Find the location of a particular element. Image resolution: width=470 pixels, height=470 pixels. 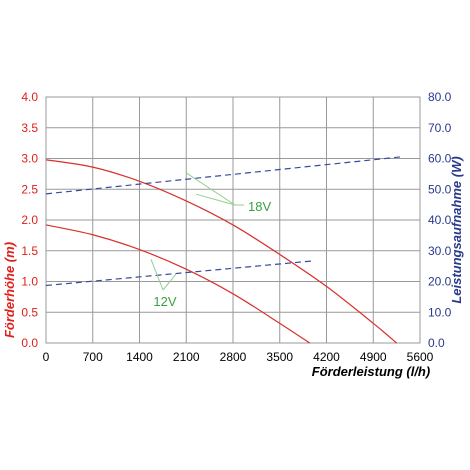

annotations: 18V 12V is located at coordinates (212, 254).